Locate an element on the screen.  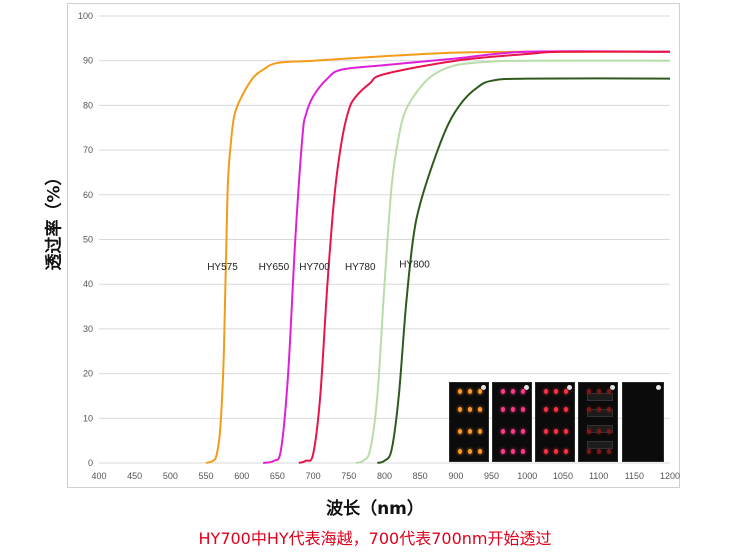
x-tick-label: 650 is located at coordinates (277, 476).